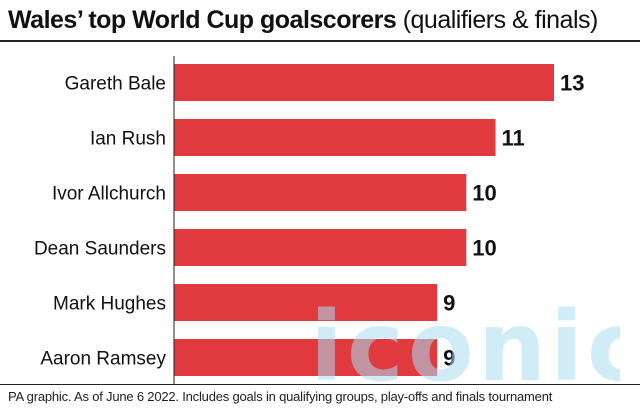  Describe the element at coordinates (484, 248) in the screenshot. I see `value-label-dean-saunders: 10` at that location.